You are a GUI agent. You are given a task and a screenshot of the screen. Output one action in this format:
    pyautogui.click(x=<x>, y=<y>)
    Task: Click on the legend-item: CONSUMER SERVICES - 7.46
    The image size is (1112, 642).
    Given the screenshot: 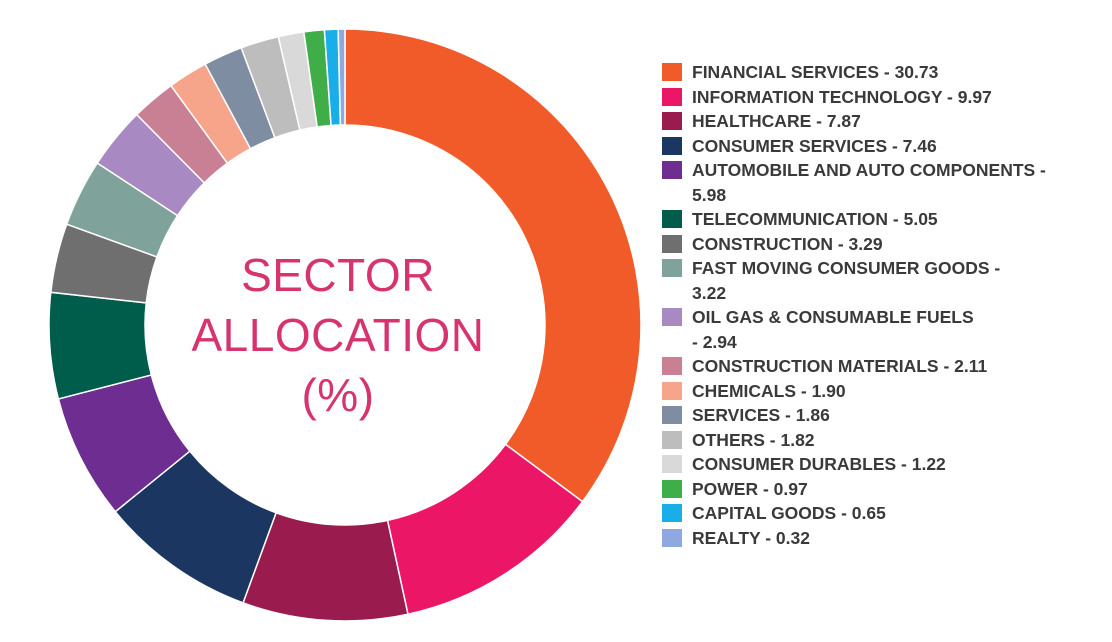 What is the action you would take?
    pyautogui.click(x=882, y=146)
    